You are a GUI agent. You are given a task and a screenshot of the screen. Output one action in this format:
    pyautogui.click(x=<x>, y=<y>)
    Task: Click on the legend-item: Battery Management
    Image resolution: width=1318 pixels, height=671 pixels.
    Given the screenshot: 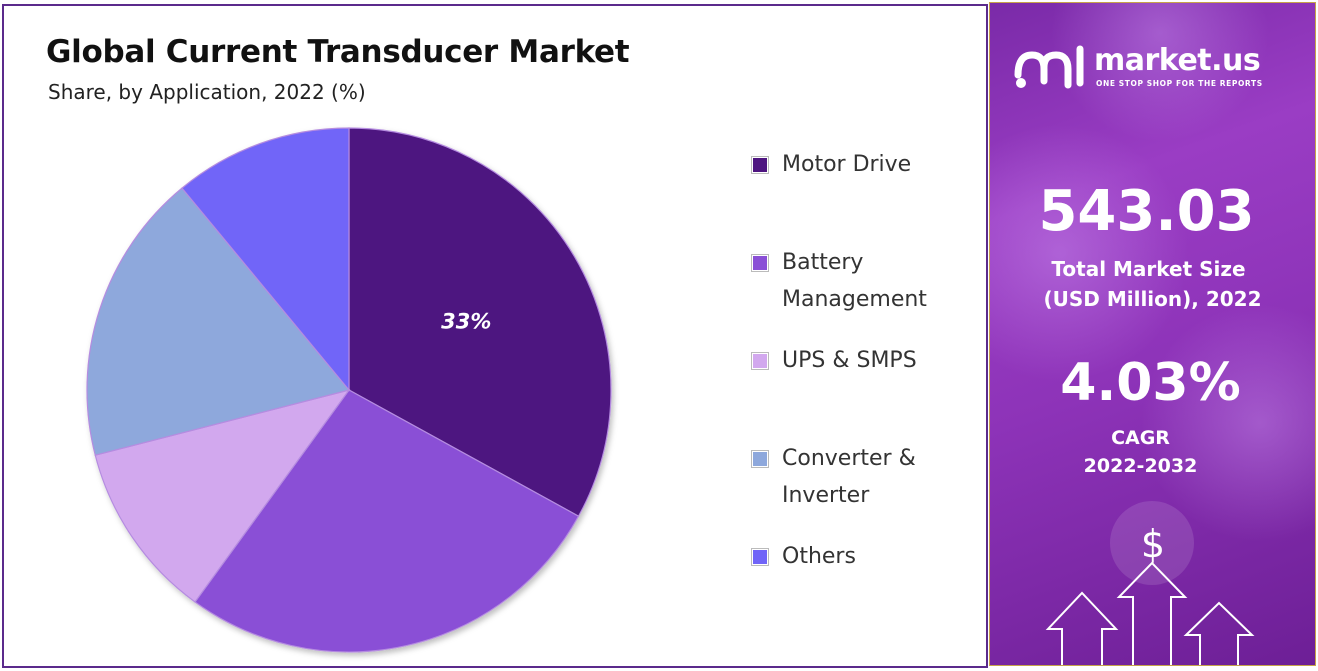 What is the action you would take?
    pyautogui.click(x=856, y=281)
    